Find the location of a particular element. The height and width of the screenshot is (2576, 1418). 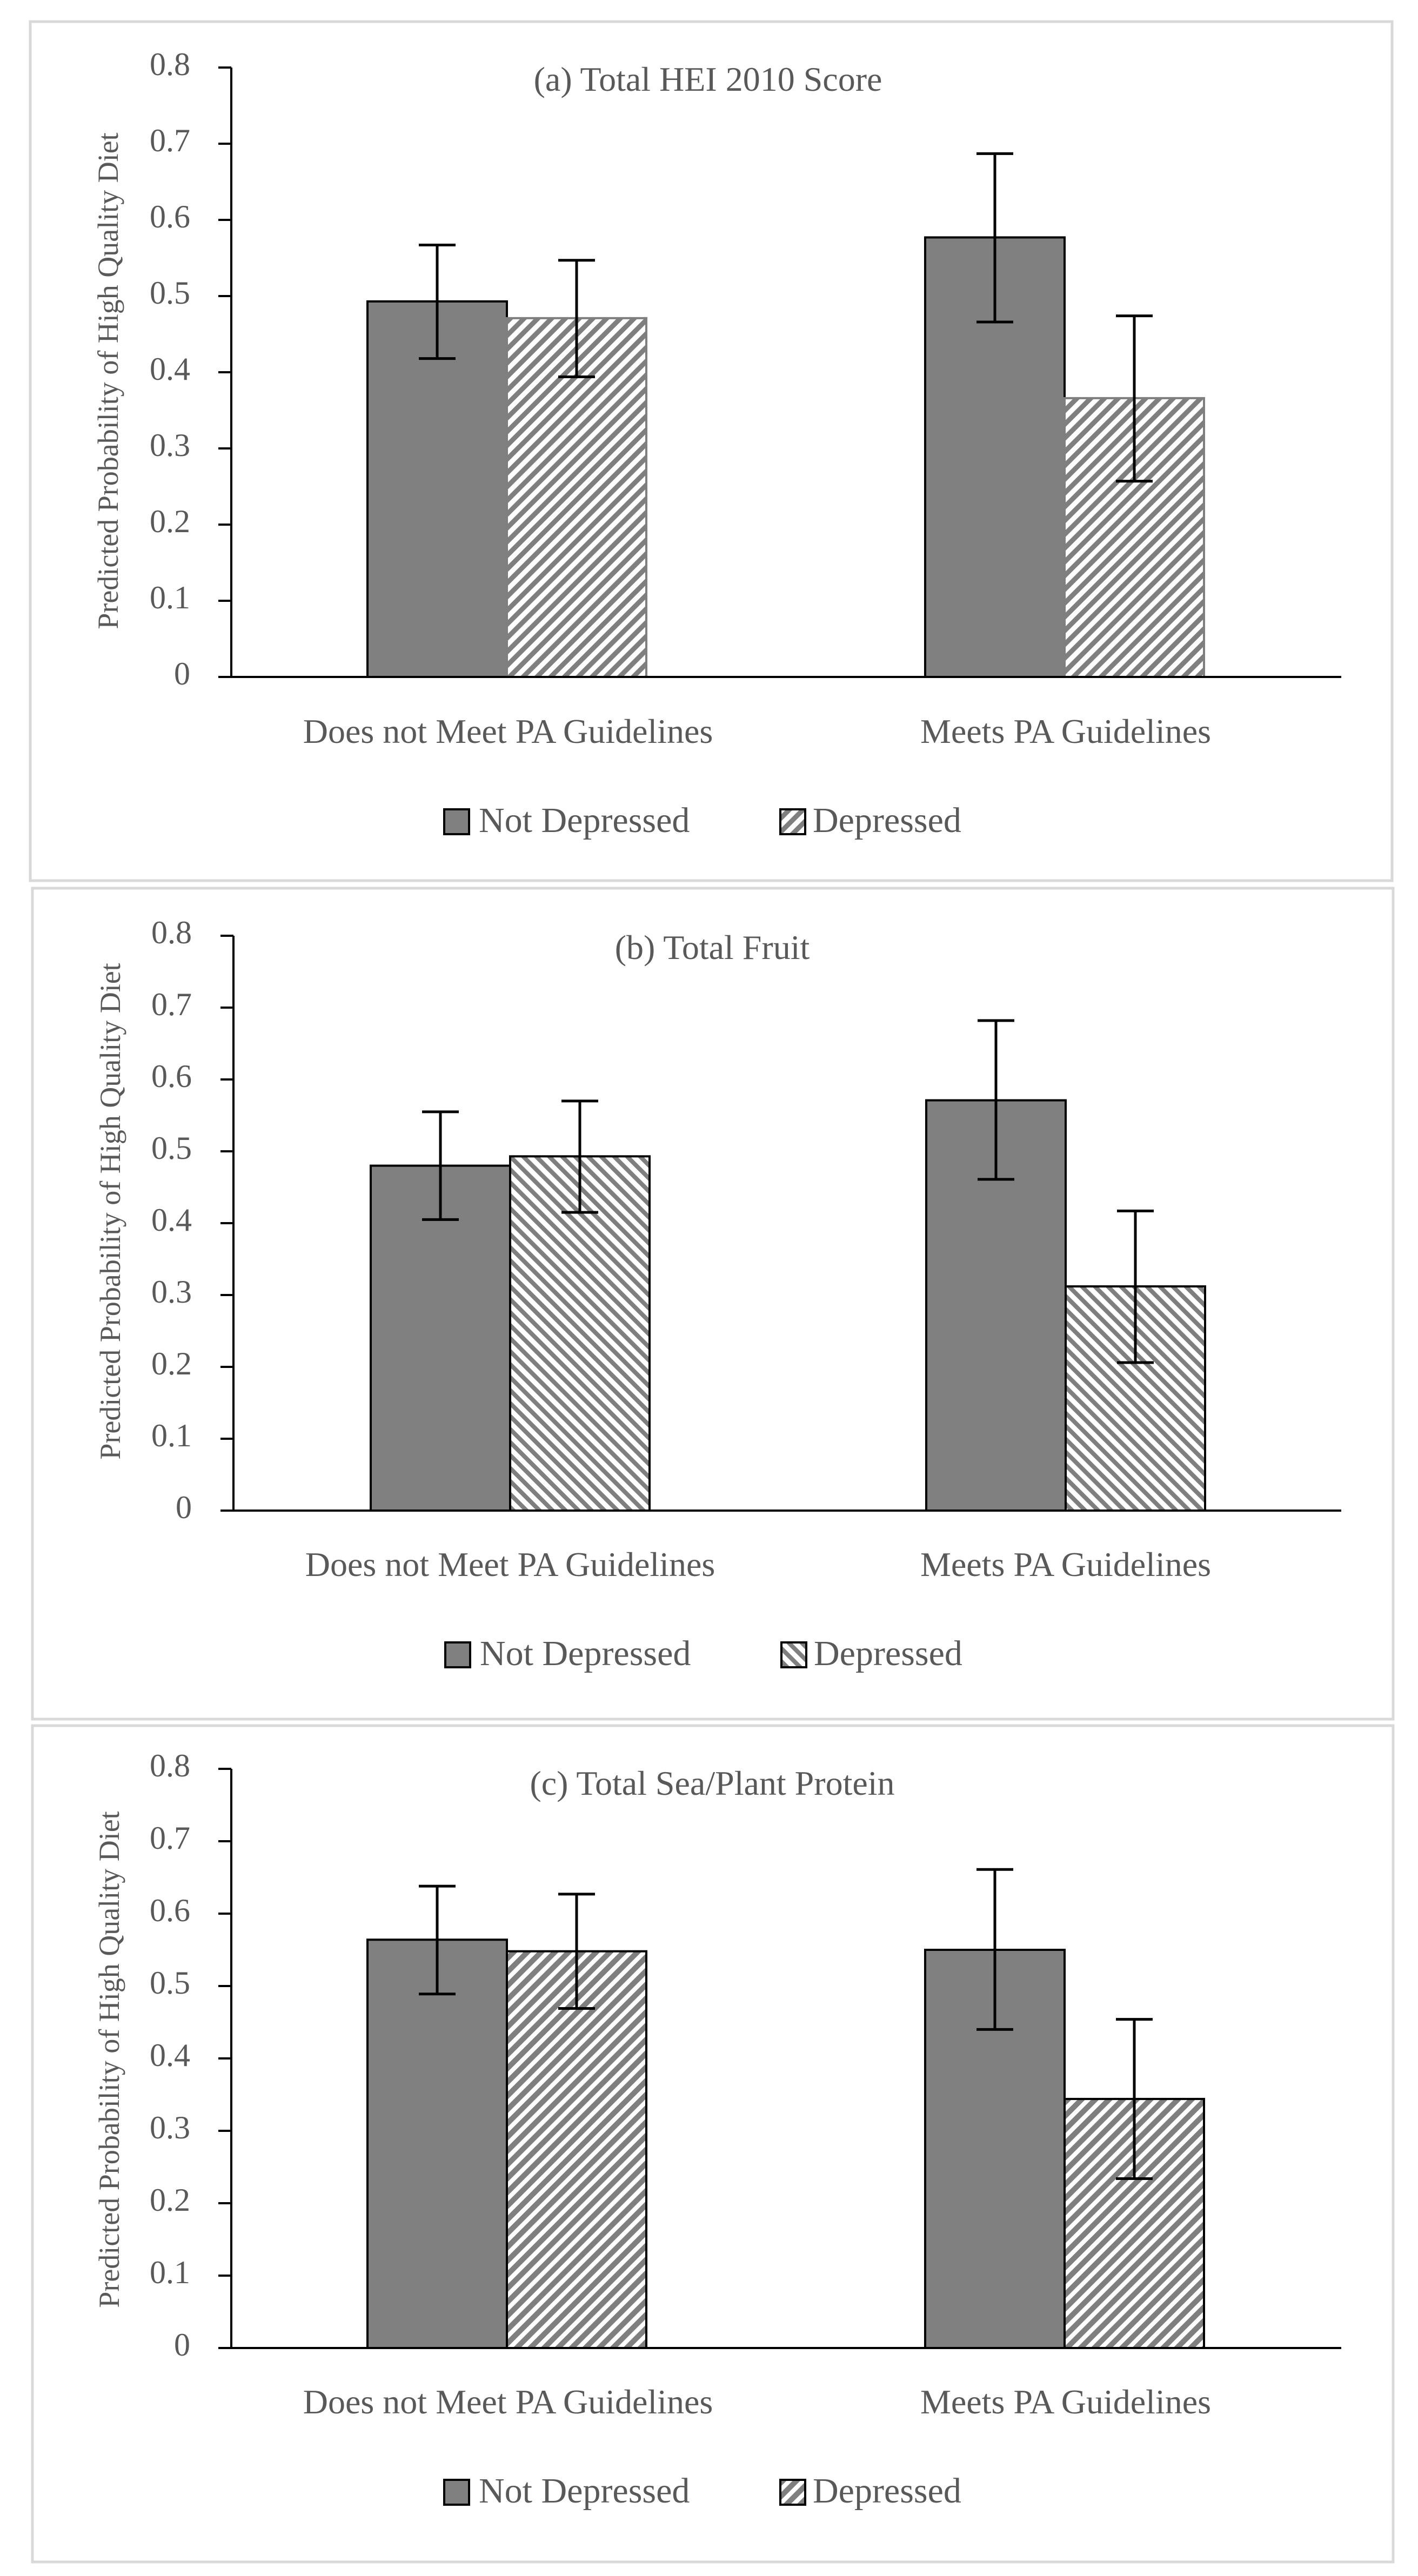

panel-c-ytick: 0.2 is located at coordinates (170, 2200).